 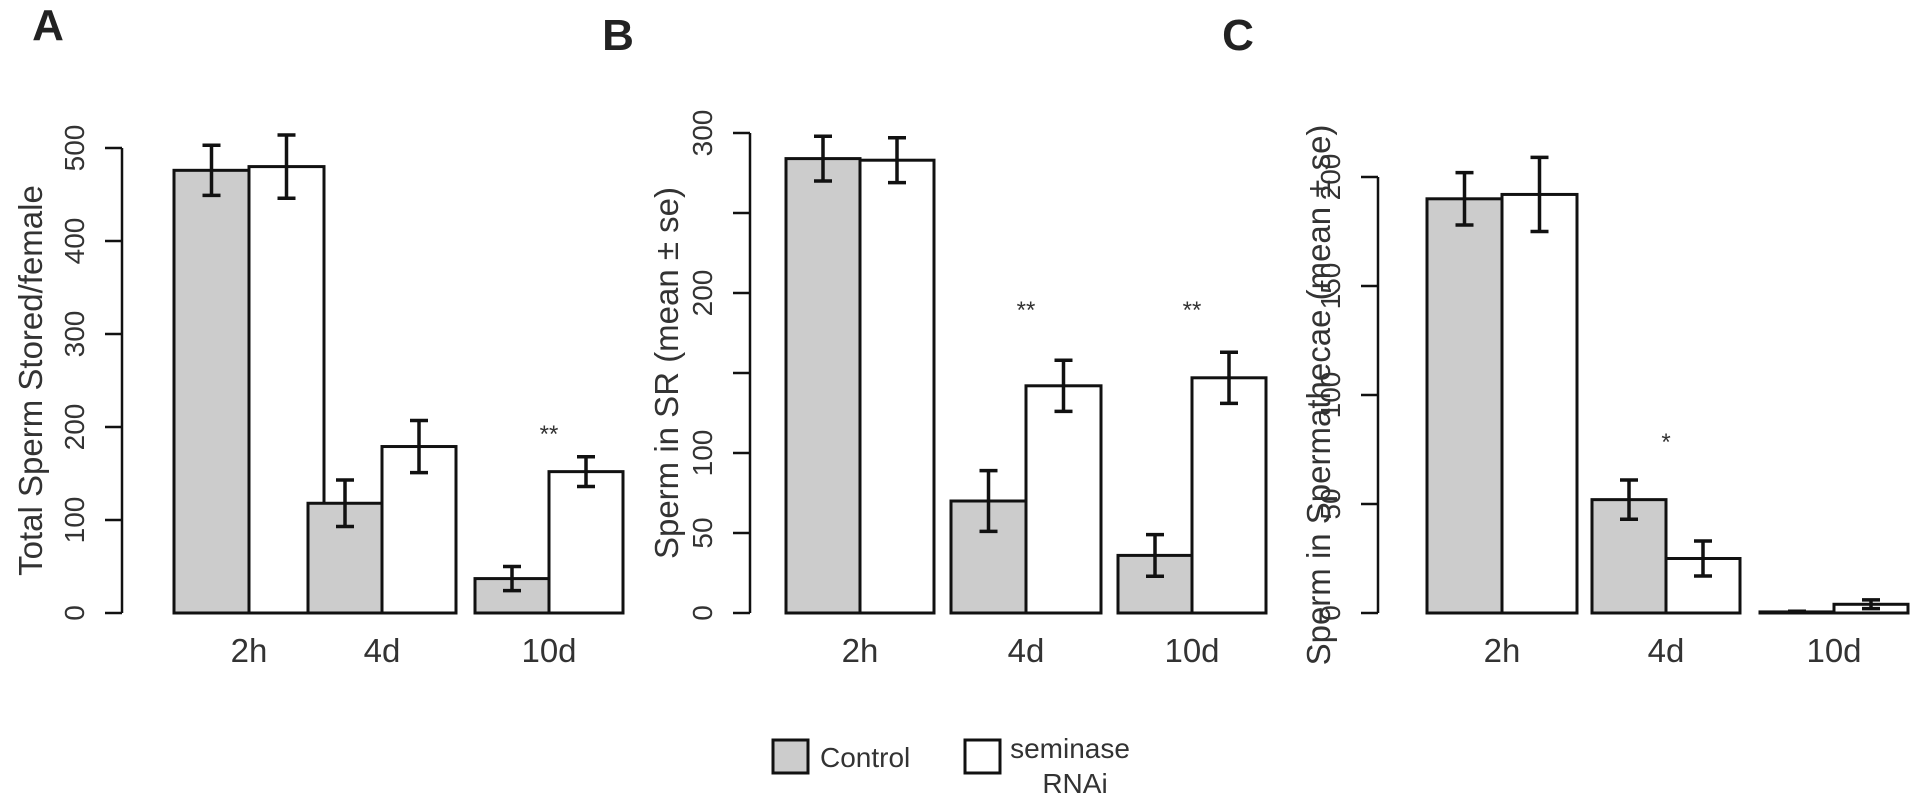 I want to click on panel-letter: C, so click(x=1238, y=35).